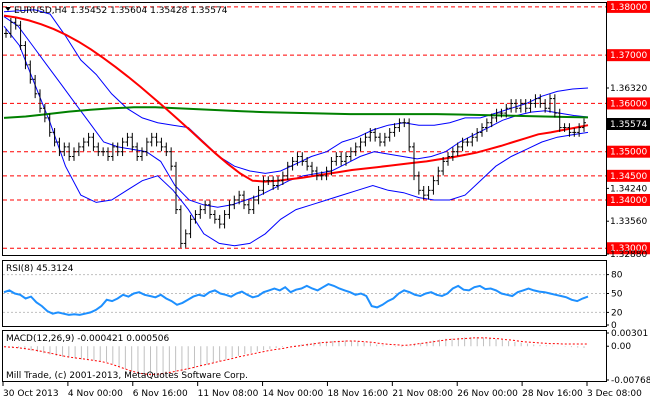 Image resolution: width=650 pixels, height=400 pixels. Describe the element at coordinates (630, 381) in the screenshot. I see `macd-tick-label: -0.00768` at that location.